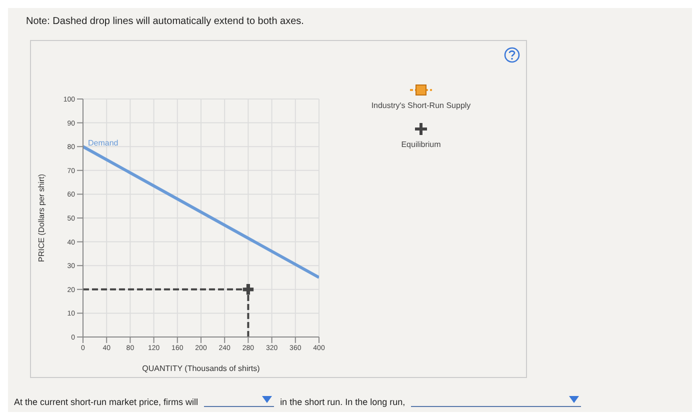 The width and height of the screenshot is (700, 420). What do you see at coordinates (103, 143) in the screenshot?
I see `series-label: Demand` at bounding box center [103, 143].